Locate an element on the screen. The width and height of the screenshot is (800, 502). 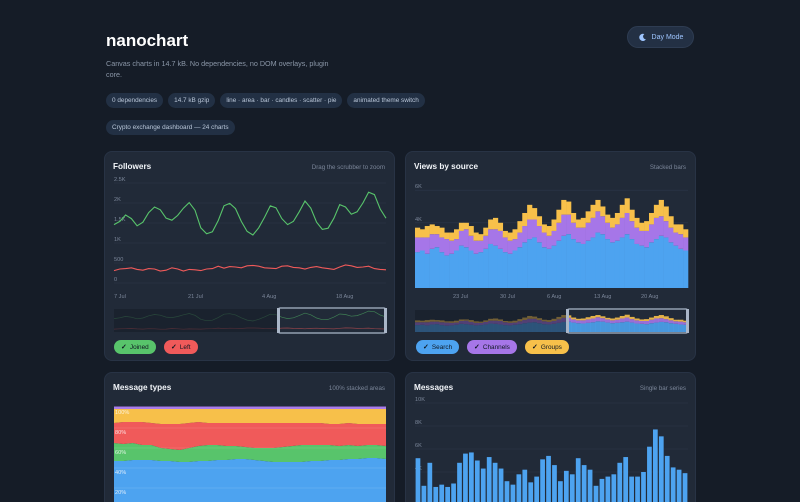
toggle-label: Joined is located at coordinates (139, 347).